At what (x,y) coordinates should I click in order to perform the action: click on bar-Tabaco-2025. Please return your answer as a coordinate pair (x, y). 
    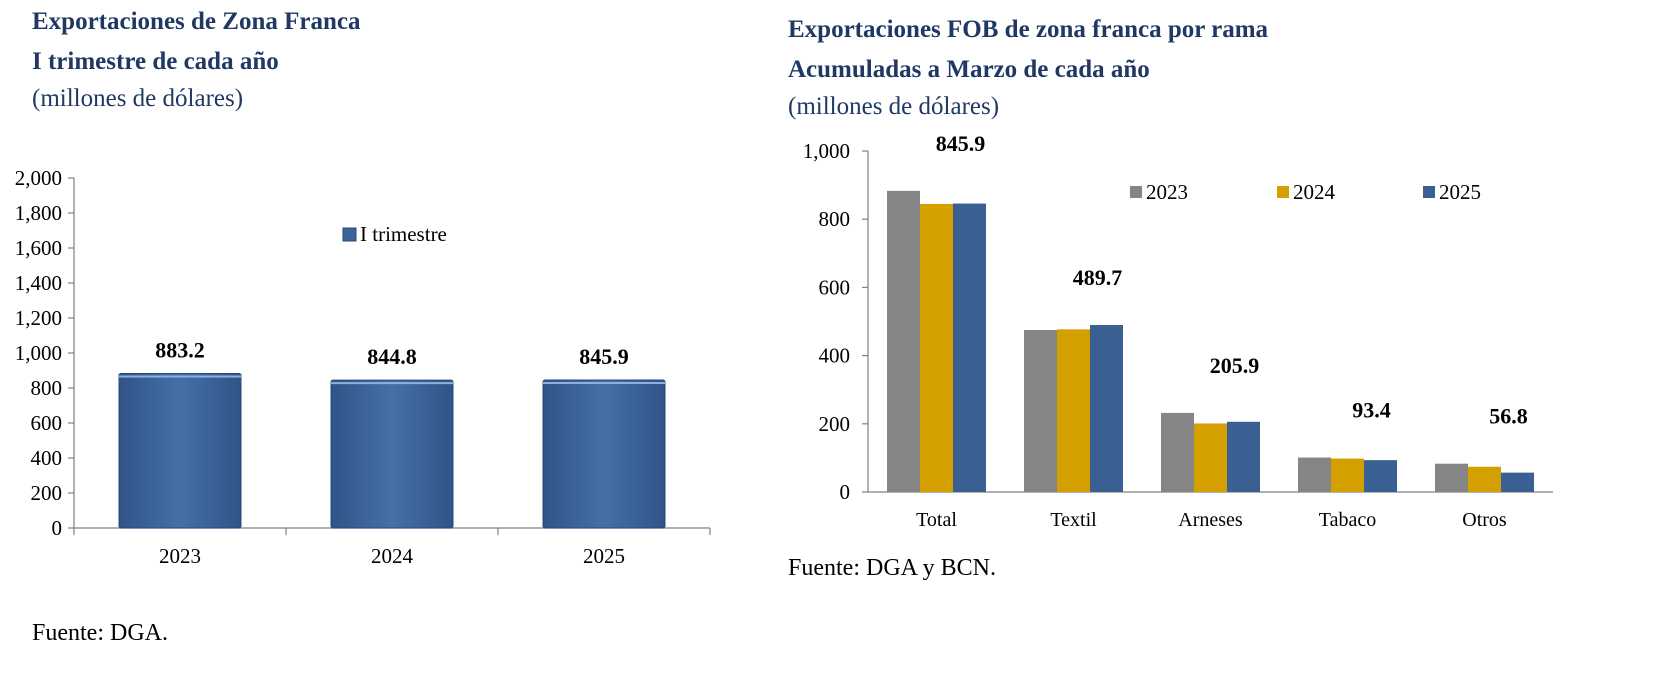
    Looking at the image, I should click on (1380, 476).